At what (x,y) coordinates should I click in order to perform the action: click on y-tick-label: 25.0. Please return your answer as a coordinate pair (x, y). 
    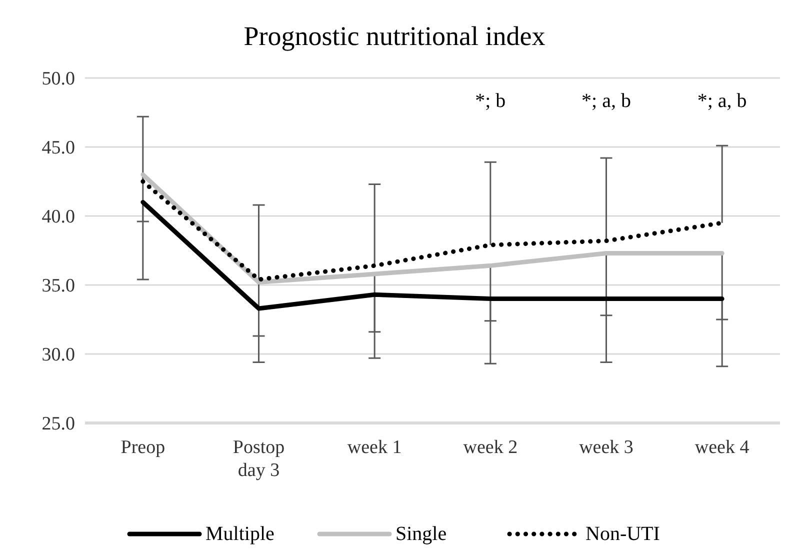
    Looking at the image, I should click on (58, 424).